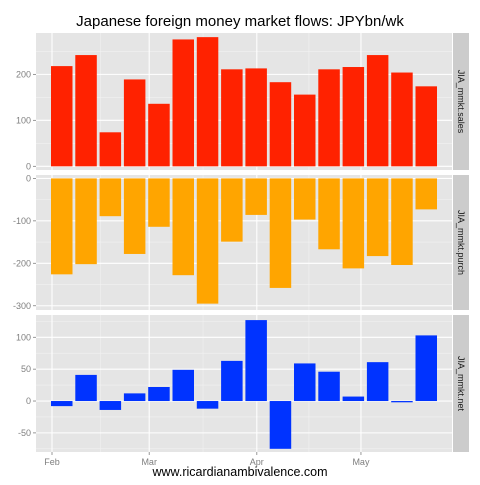 The height and width of the screenshot is (485, 480). Describe the element at coordinates (26, 369) in the screenshot. I see `y-tick-label: 50` at that location.